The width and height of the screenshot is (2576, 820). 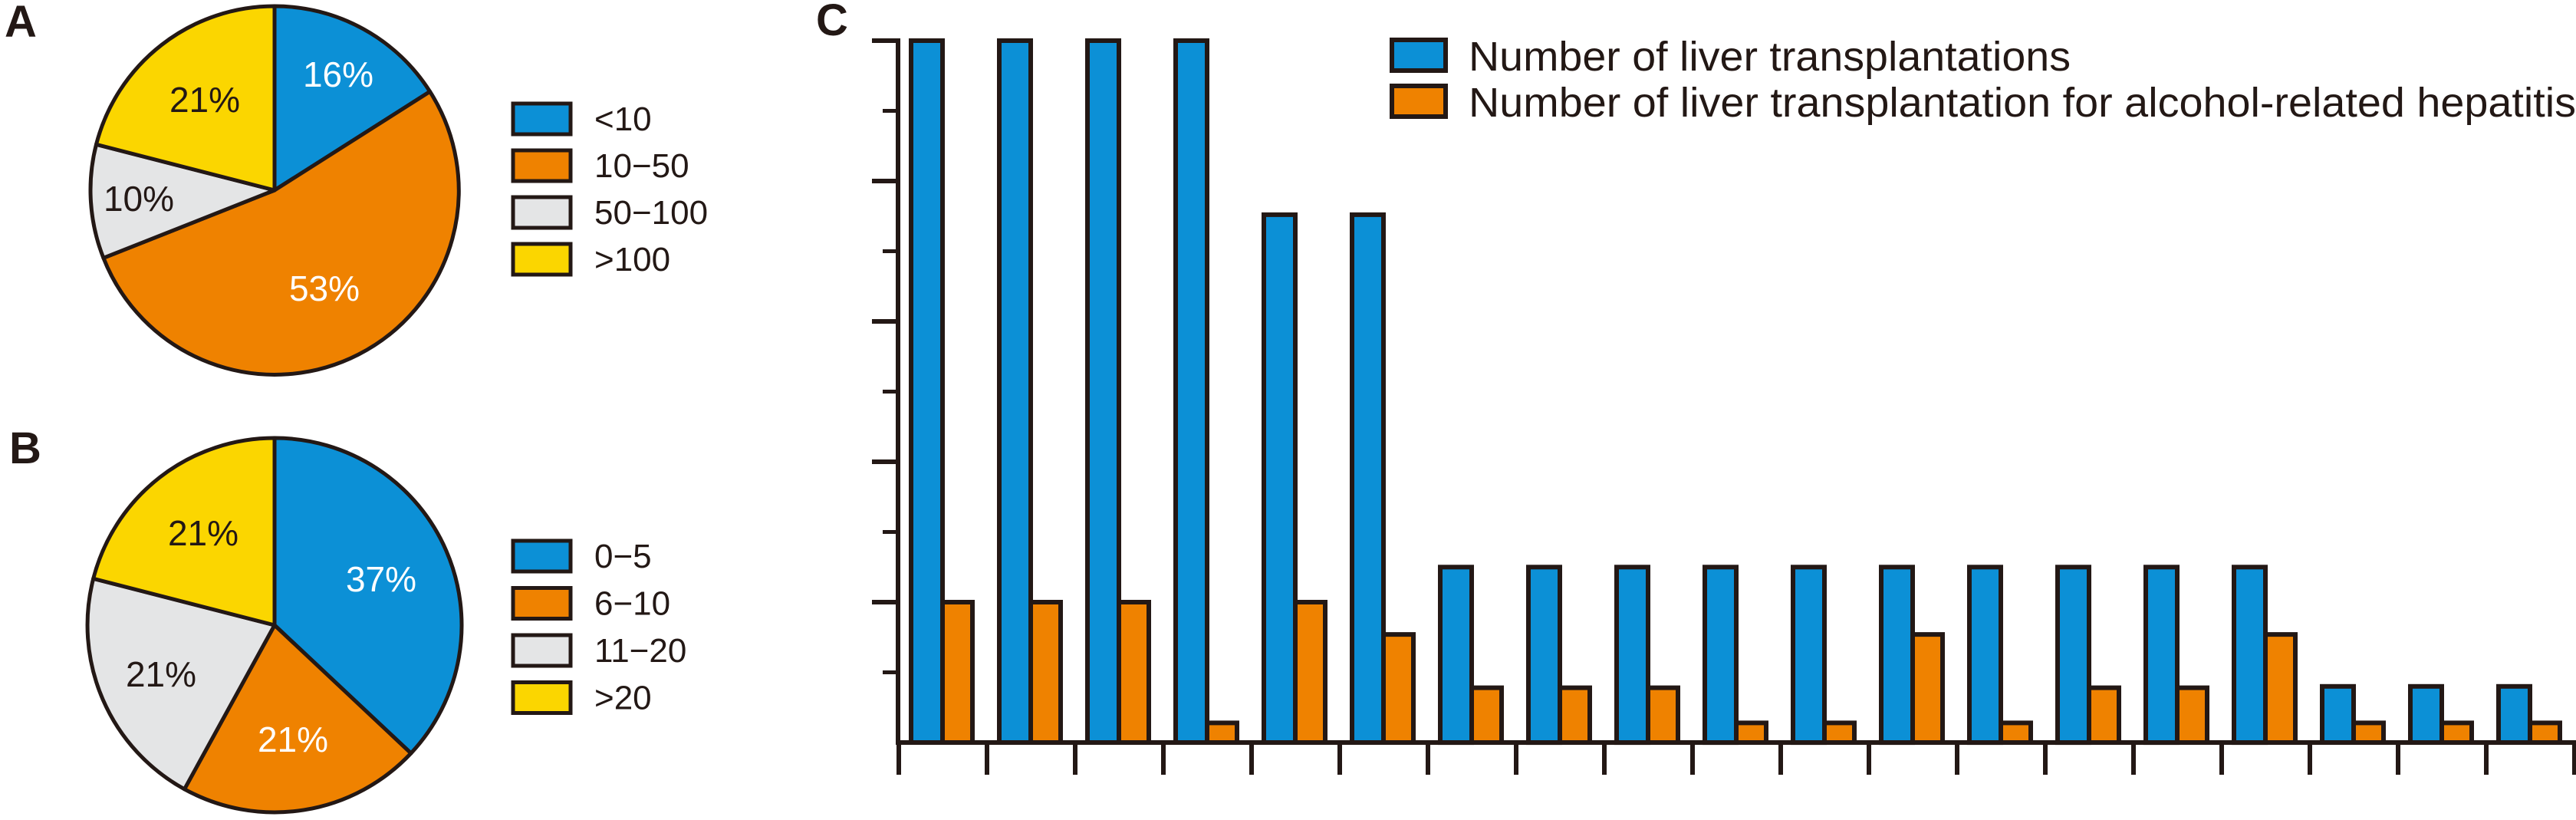 I want to click on panel-b-label: B, so click(x=25, y=448).